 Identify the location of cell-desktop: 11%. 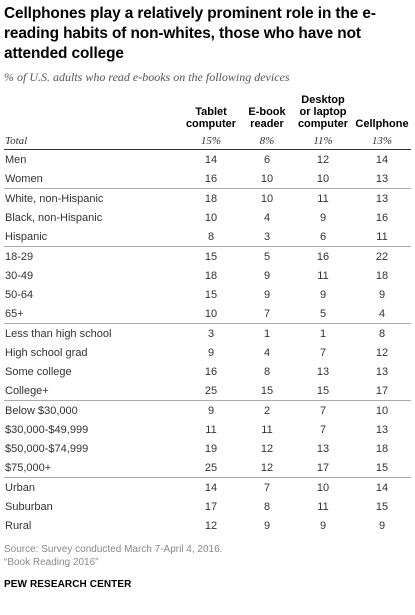
(323, 141).